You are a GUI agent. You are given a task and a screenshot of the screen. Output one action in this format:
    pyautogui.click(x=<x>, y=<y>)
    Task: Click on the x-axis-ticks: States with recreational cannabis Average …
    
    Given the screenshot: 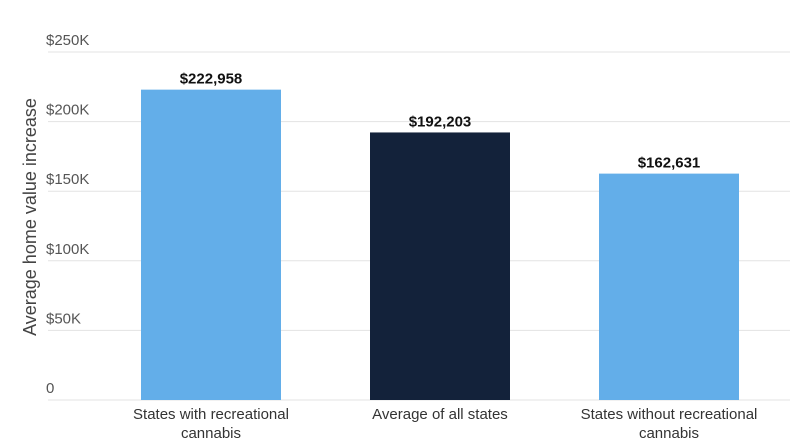 What is the action you would take?
    pyautogui.click(x=445, y=424)
    